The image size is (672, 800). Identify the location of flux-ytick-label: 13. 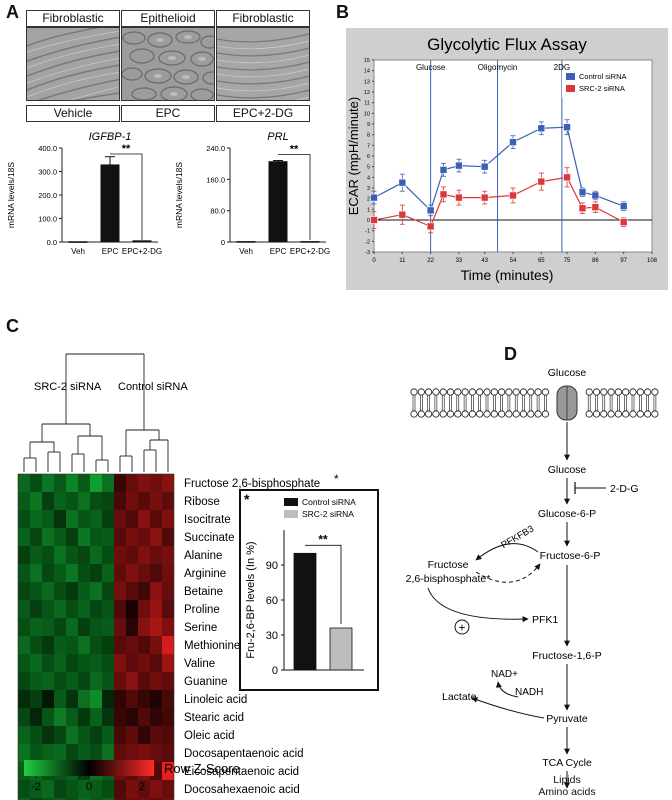
(367, 82).